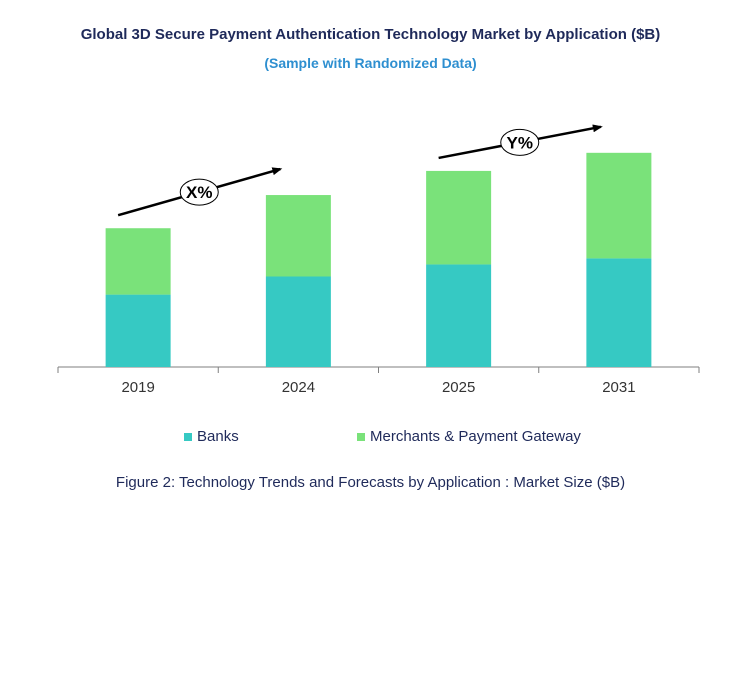 The width and height of the screenshot is (741, 673). What do you see at coordinates (218, 436) in the screenshot?
I see `legend-label-banks: Banks` at bounding box center [218, 436].